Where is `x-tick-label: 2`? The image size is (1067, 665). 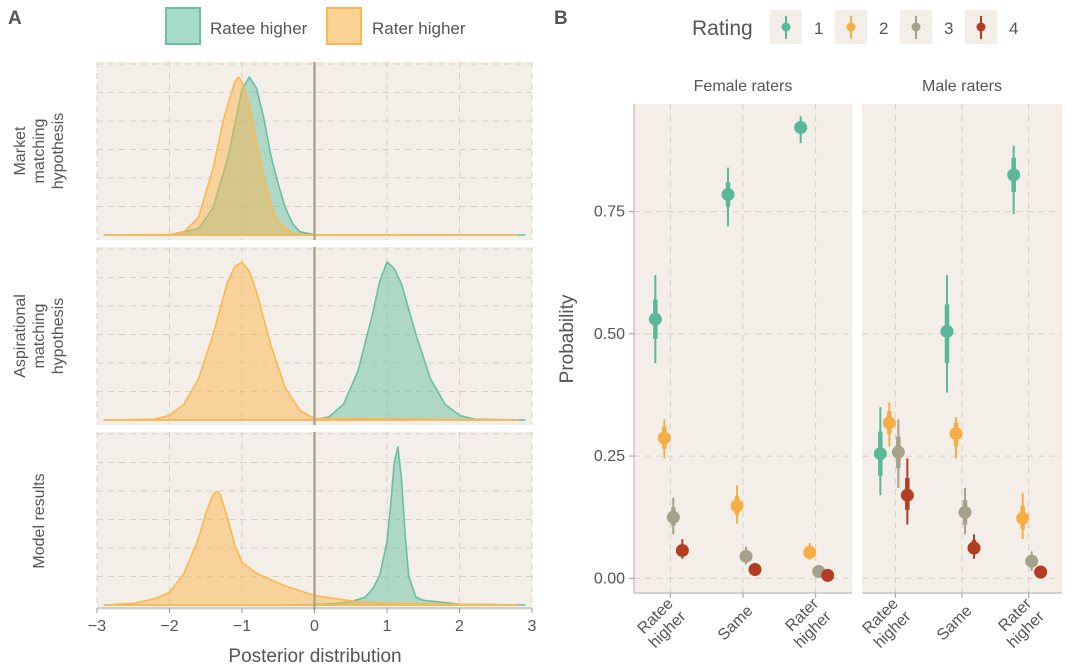 x-tick-label: 2 is located at coordinates (459, 626).